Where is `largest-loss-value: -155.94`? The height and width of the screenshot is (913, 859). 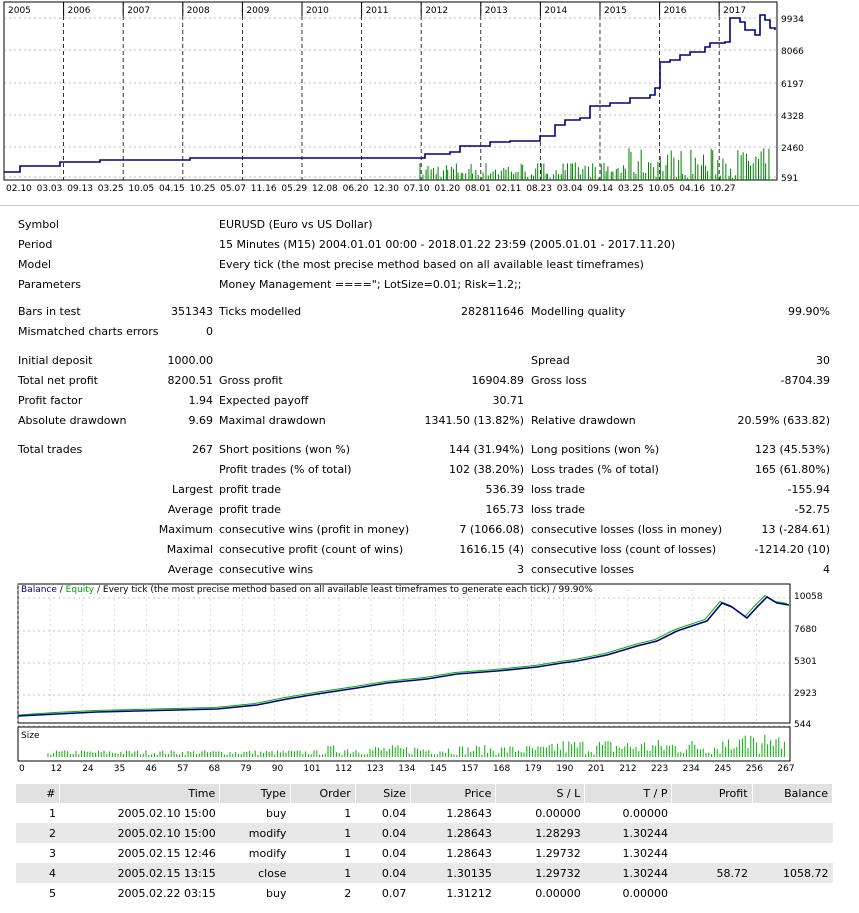 largest-loss-value: -155.94 is located at coordinates (808, 489).